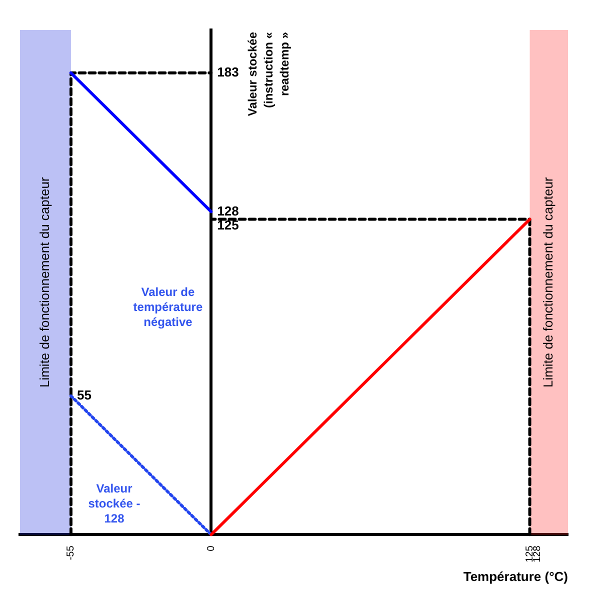  I want to click on annotation: Valeur de température négative, so click(168, 306).